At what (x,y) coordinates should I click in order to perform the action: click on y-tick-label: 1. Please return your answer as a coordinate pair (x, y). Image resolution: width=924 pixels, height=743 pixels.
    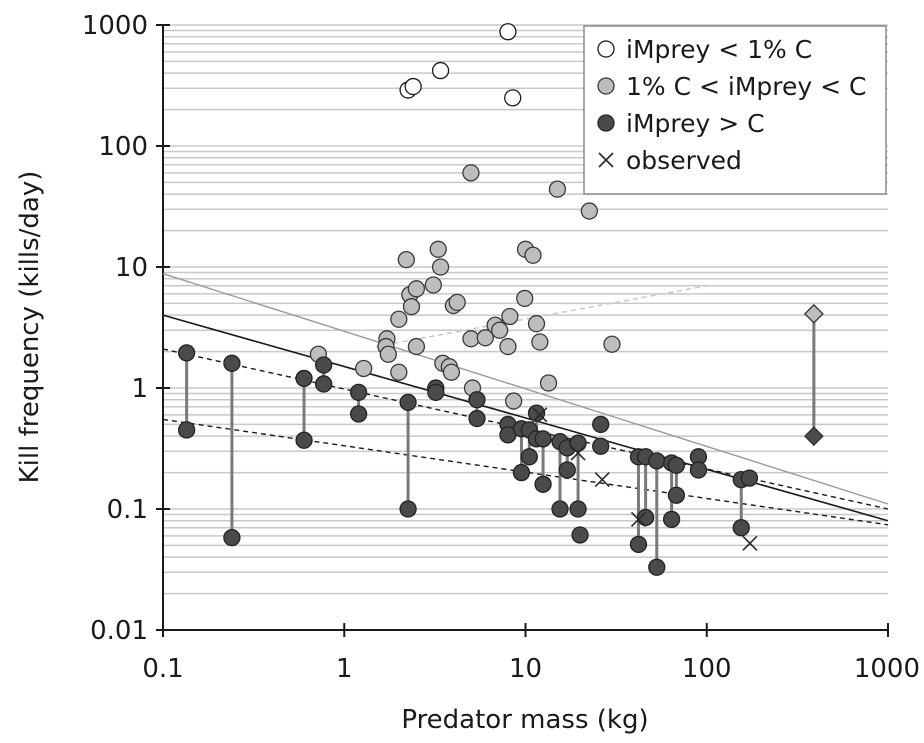
    Looking at the image, I should click on (139, 389).